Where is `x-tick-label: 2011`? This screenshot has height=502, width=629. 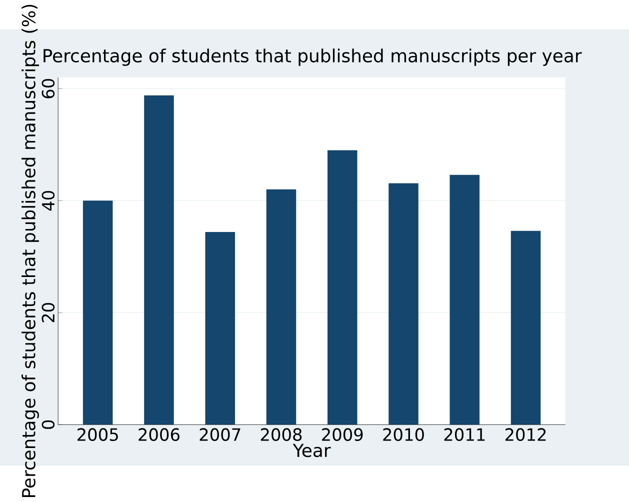
x-tick-label: 2011 is located at coordinates (464, 434).